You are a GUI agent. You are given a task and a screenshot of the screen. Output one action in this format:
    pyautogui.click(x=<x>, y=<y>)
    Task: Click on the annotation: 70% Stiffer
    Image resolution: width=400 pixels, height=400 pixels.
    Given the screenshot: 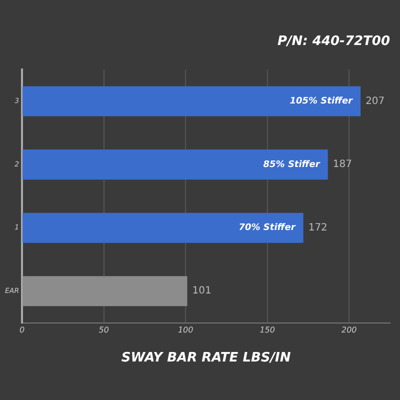 What is the action you would take?
    pyautogui.click(x=267, y=228)
    